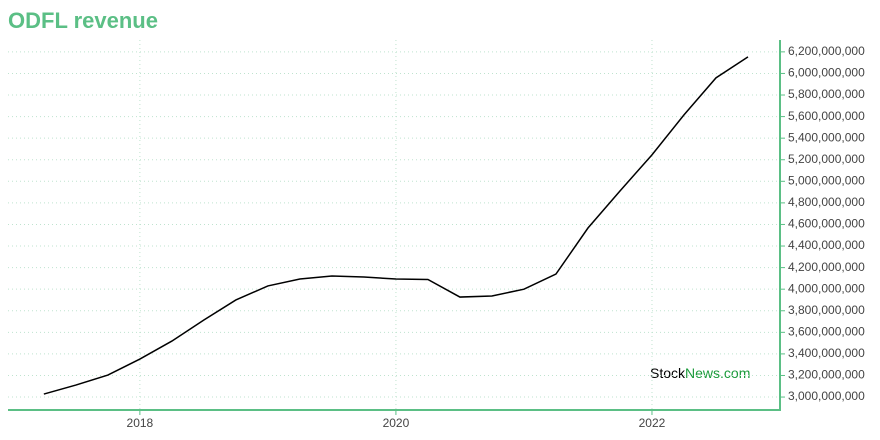 The image size is (880, 440). I want to click on y-tick-label: 4,400,000,000, so click(826, 245).